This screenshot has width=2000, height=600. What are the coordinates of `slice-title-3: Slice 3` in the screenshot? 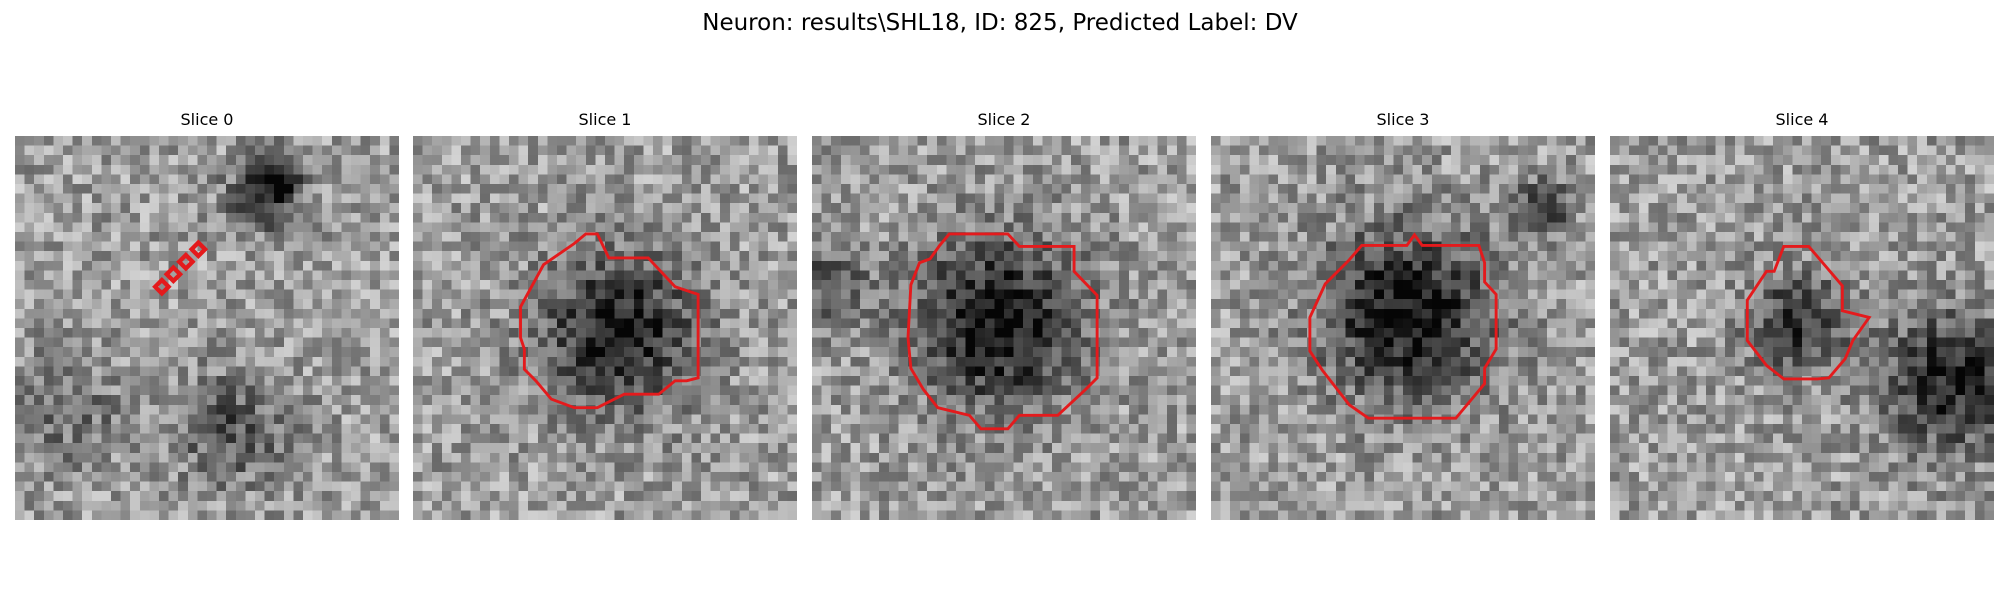 It's located at (1403, 119).